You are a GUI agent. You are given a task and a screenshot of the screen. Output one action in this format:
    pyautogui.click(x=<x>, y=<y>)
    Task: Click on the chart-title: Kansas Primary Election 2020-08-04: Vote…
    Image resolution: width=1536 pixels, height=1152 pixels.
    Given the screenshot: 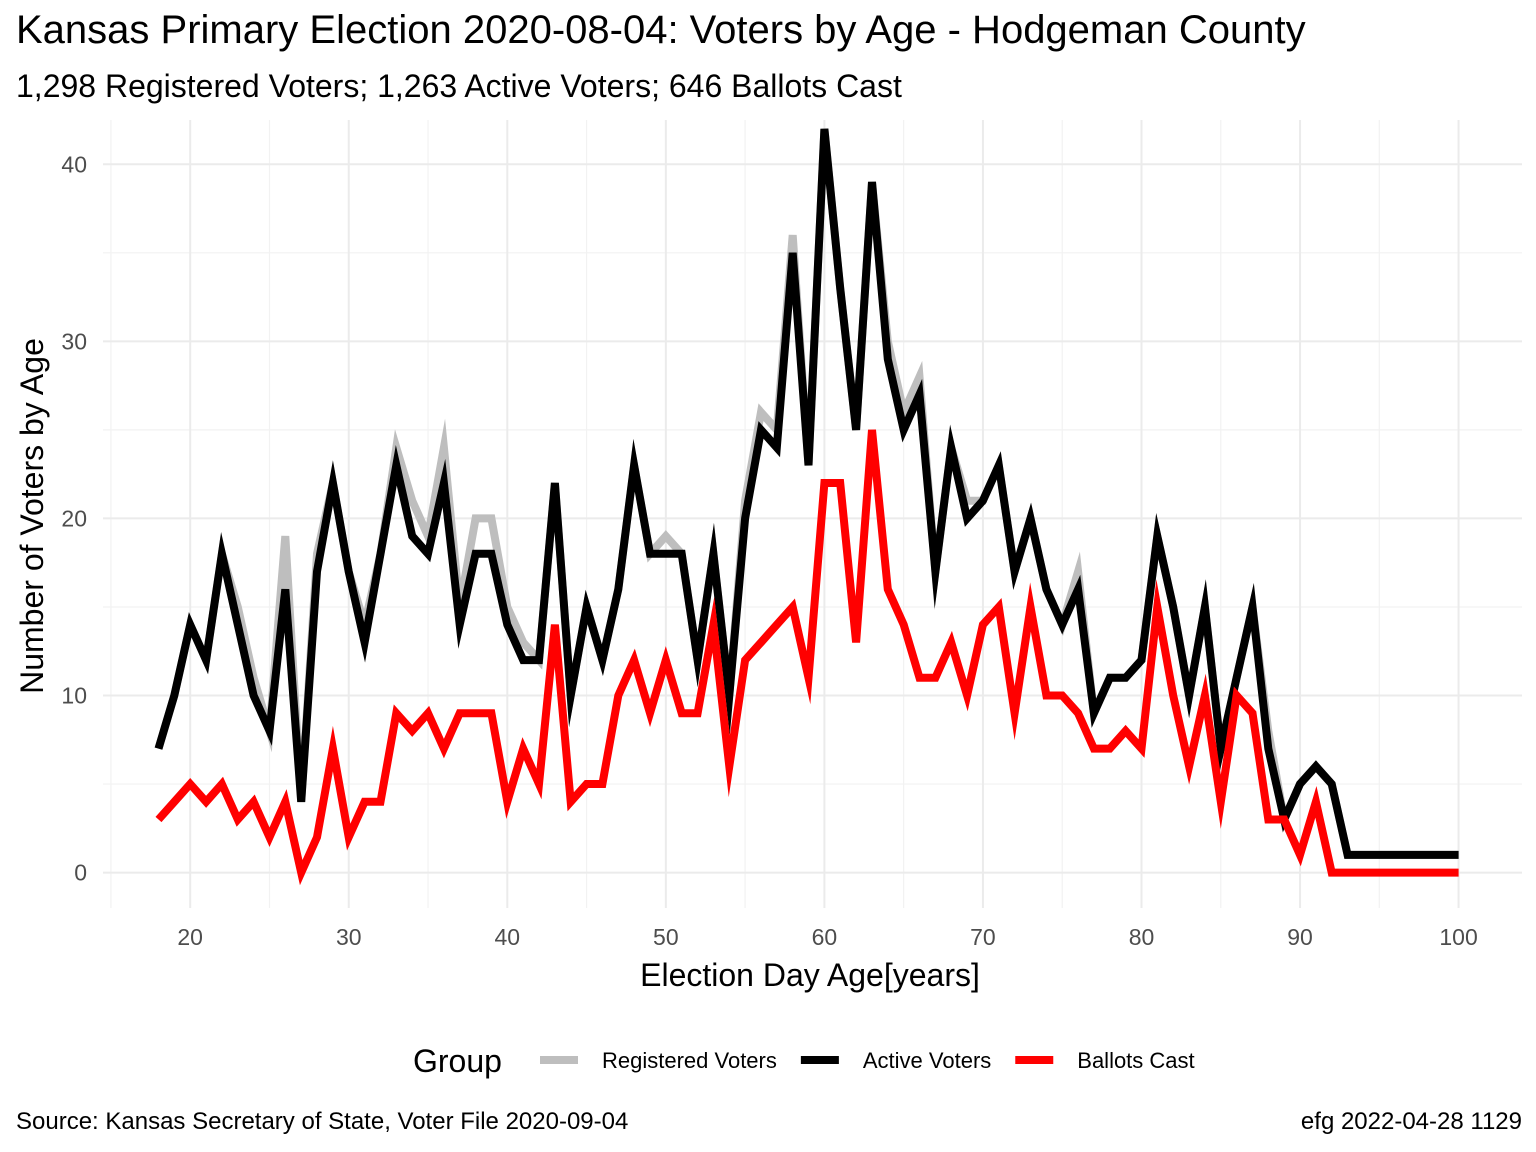 What is the action you would take?
    pyautogui.click(x=661, y=30)
    